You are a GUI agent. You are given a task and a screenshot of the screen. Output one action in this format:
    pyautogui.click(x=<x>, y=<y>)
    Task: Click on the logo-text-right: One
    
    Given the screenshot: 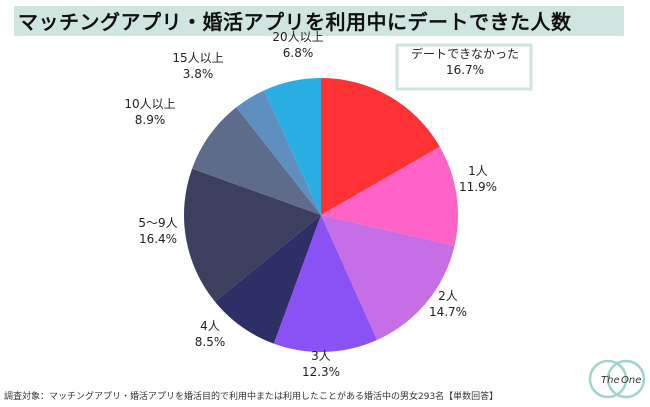 What is the action you would take?
    pyautogui.click(x=631, y=380)
    